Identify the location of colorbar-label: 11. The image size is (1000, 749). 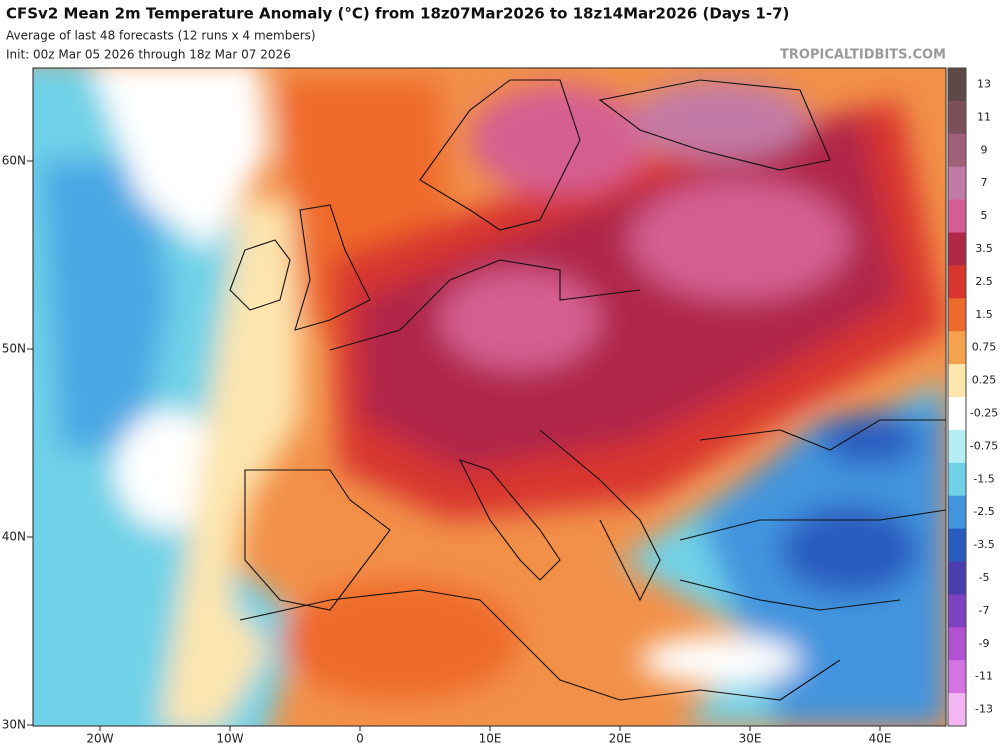
(984, 116).